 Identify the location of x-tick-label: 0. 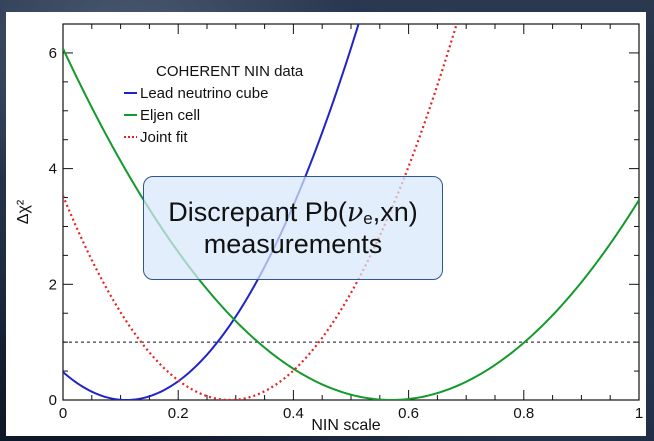
(63, 413).